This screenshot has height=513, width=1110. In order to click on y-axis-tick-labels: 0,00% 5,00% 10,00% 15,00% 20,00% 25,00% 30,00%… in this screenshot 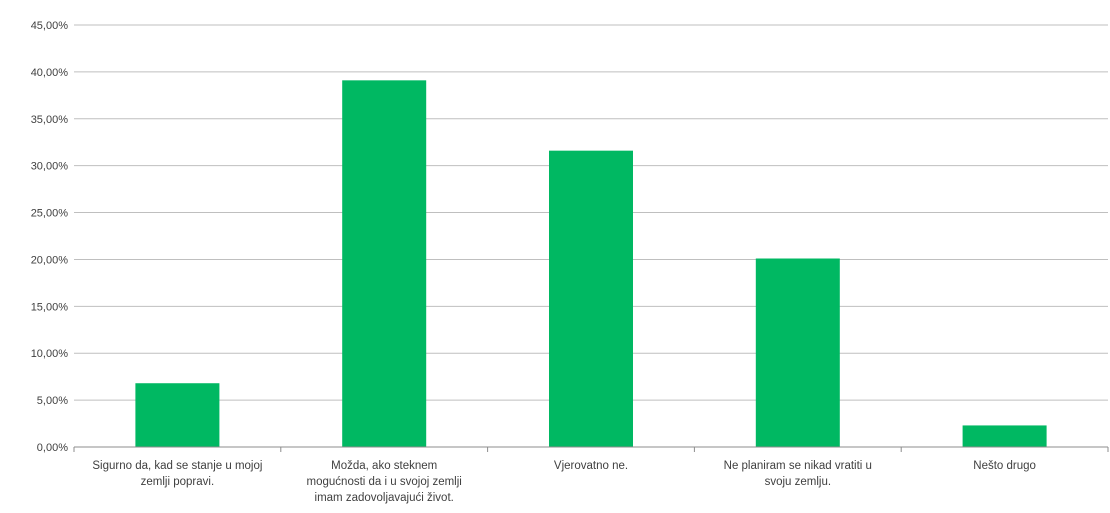, I will do `click(50, 237)`.